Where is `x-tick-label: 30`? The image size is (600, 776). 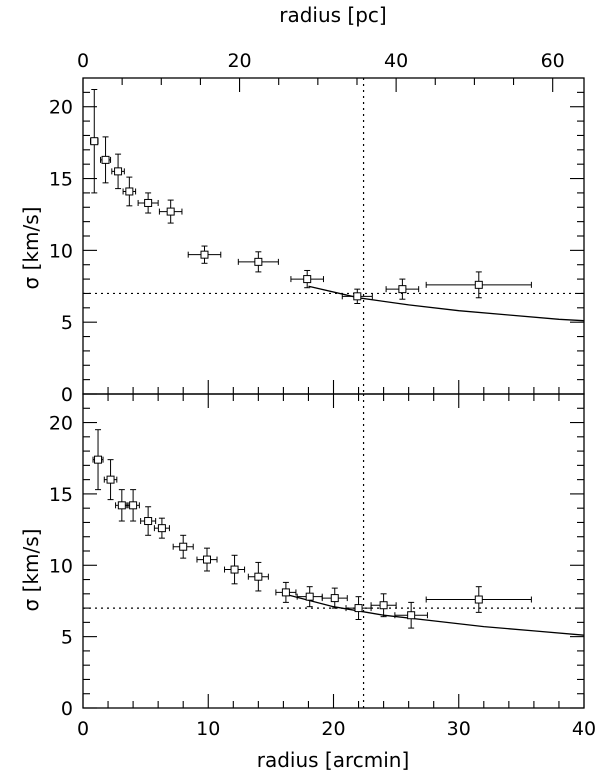
x-tick-label: 30 is located at coordinates (459, 729).